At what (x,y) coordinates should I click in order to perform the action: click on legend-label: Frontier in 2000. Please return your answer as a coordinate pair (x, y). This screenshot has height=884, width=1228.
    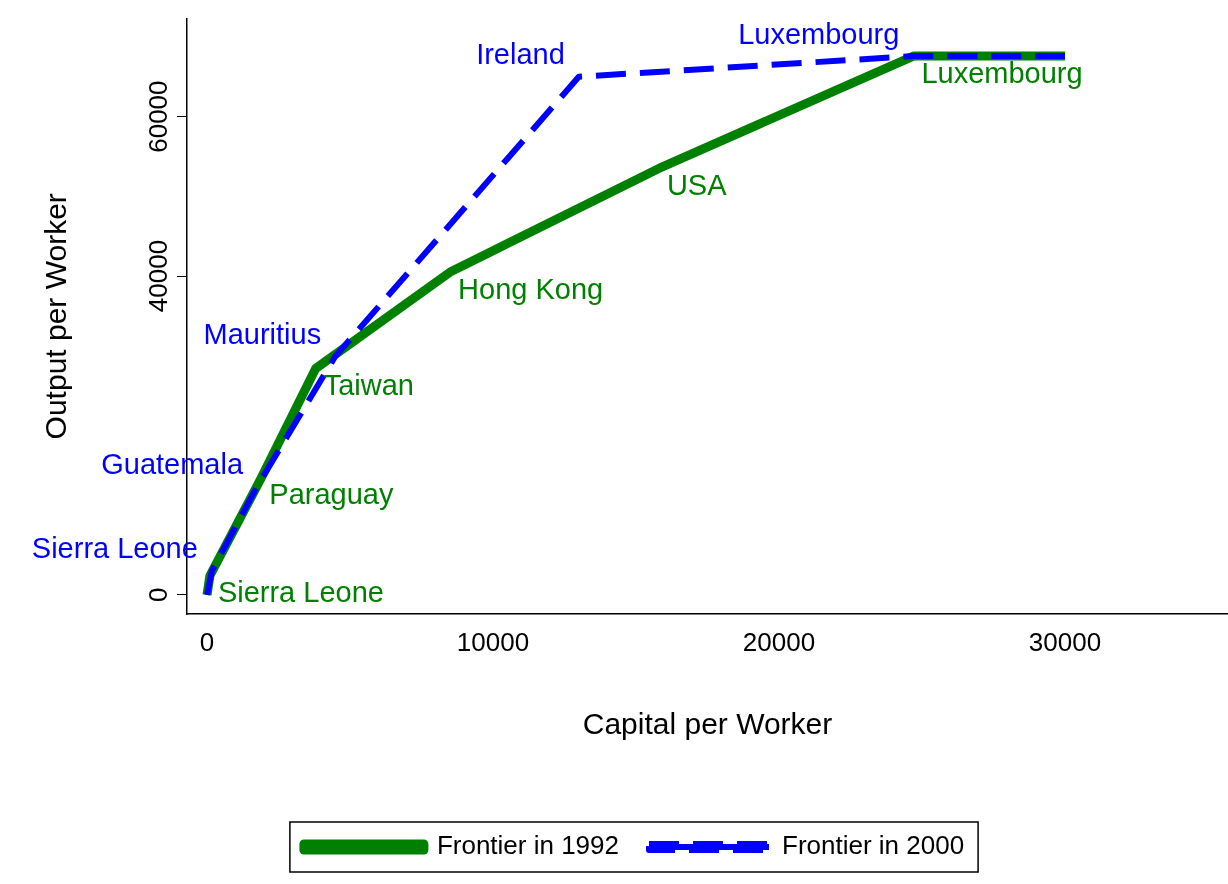
    Looking at the image, I should click on (873, 845).